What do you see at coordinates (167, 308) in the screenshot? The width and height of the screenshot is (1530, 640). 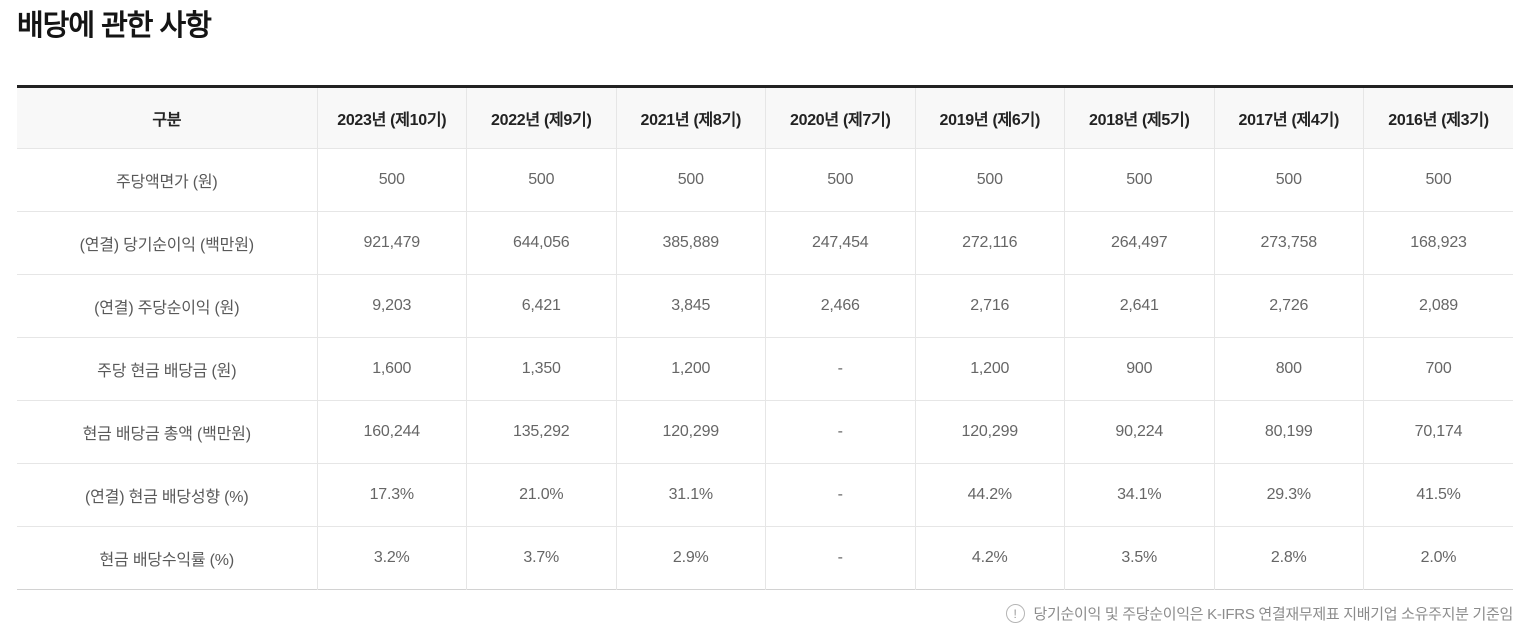 I see `row-label: (연결) 주당순이익 (원)` at bounding box center [167, 308].